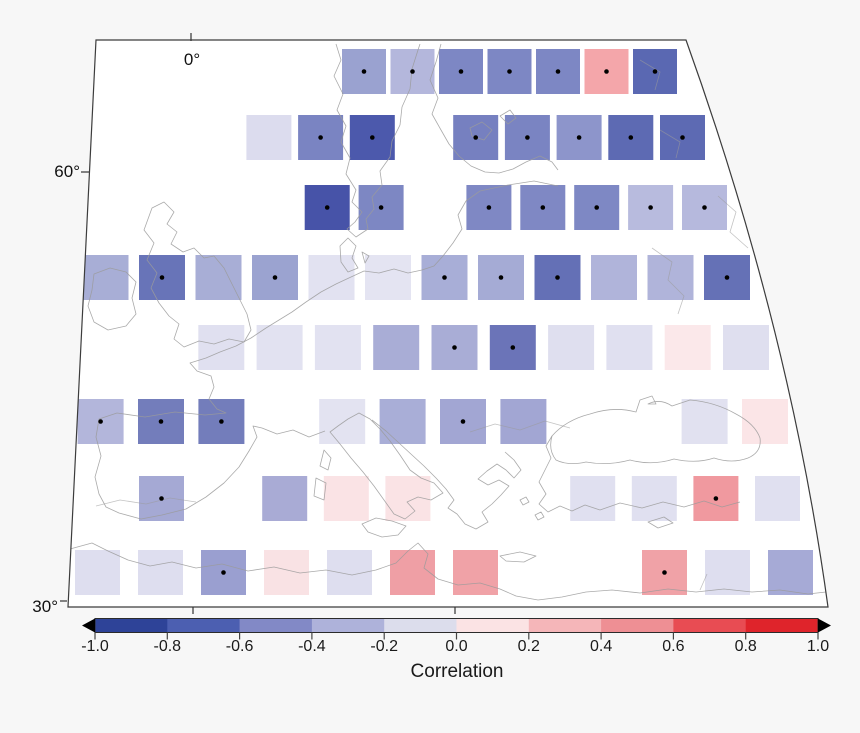 Image resolution: width=860 pixels, height=733 pixels. Describe the element at coordinates (586, 539) in the screenshot. I see `islands-crete-cyprus` at that location.